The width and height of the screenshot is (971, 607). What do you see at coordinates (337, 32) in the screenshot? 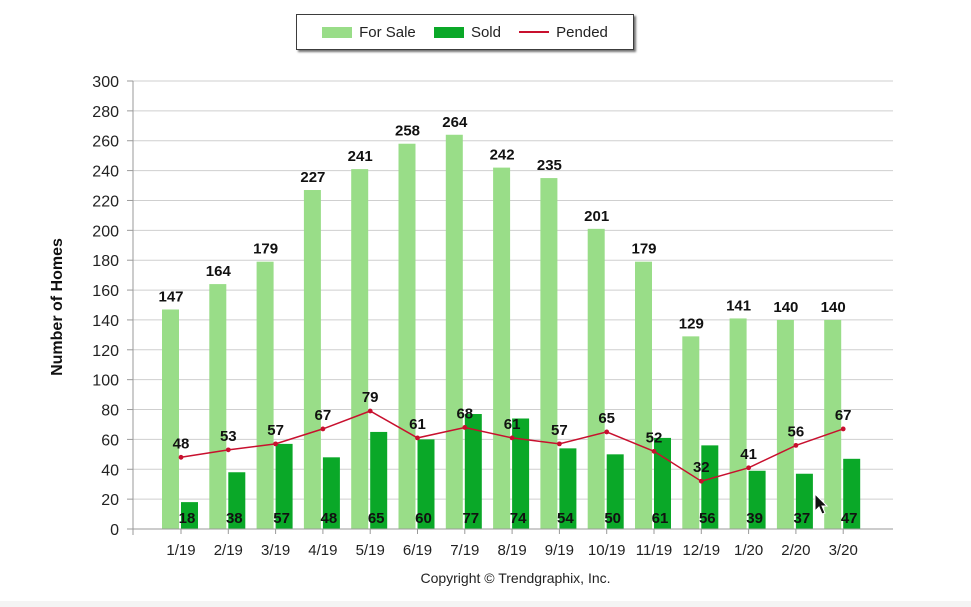
I see `legend-swatch-for-sale` at bounding box center [337, 32].